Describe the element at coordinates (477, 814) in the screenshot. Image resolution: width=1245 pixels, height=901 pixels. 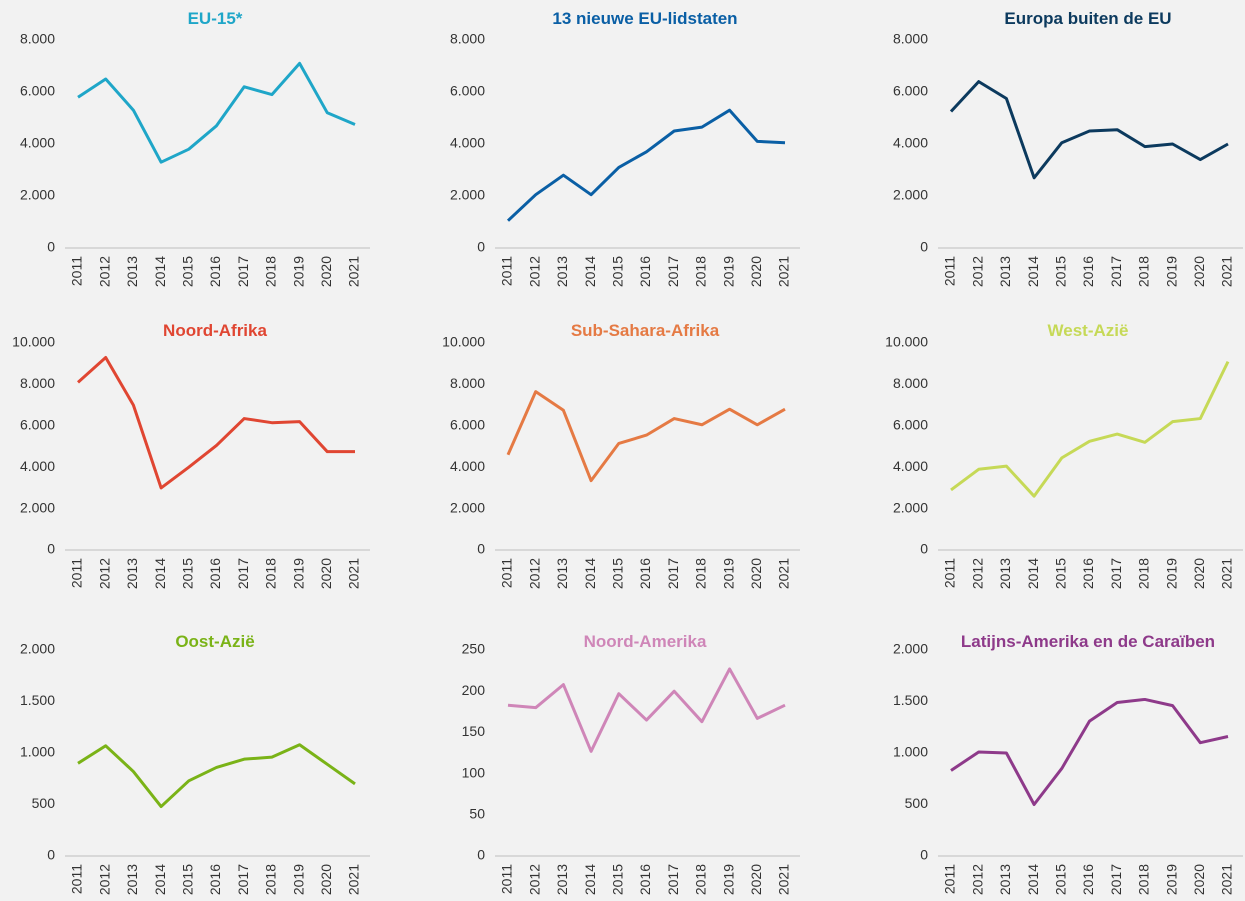
I see `y-tick-label: 50` at that location.